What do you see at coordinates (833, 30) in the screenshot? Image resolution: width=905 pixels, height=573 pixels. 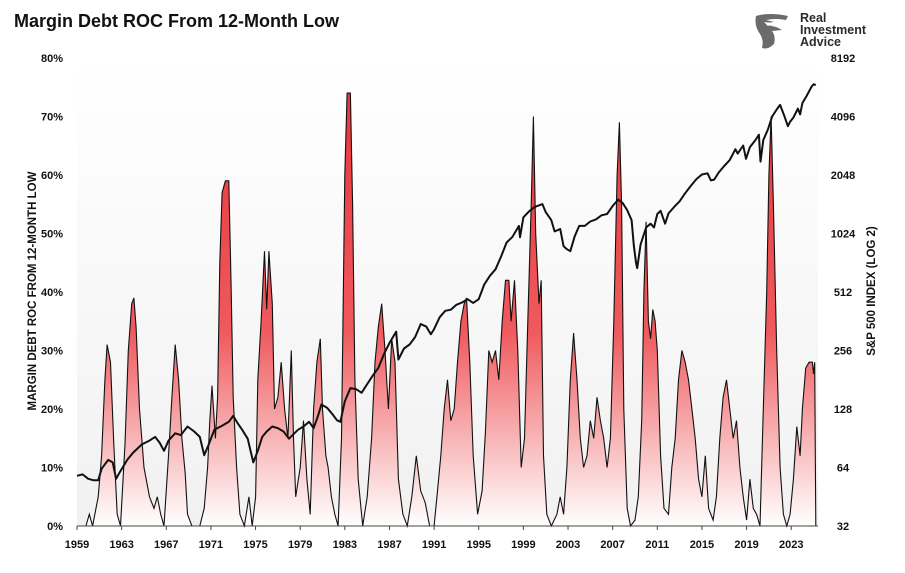 I see `brand-line-2: Investment` at bounding box center [833, 30].